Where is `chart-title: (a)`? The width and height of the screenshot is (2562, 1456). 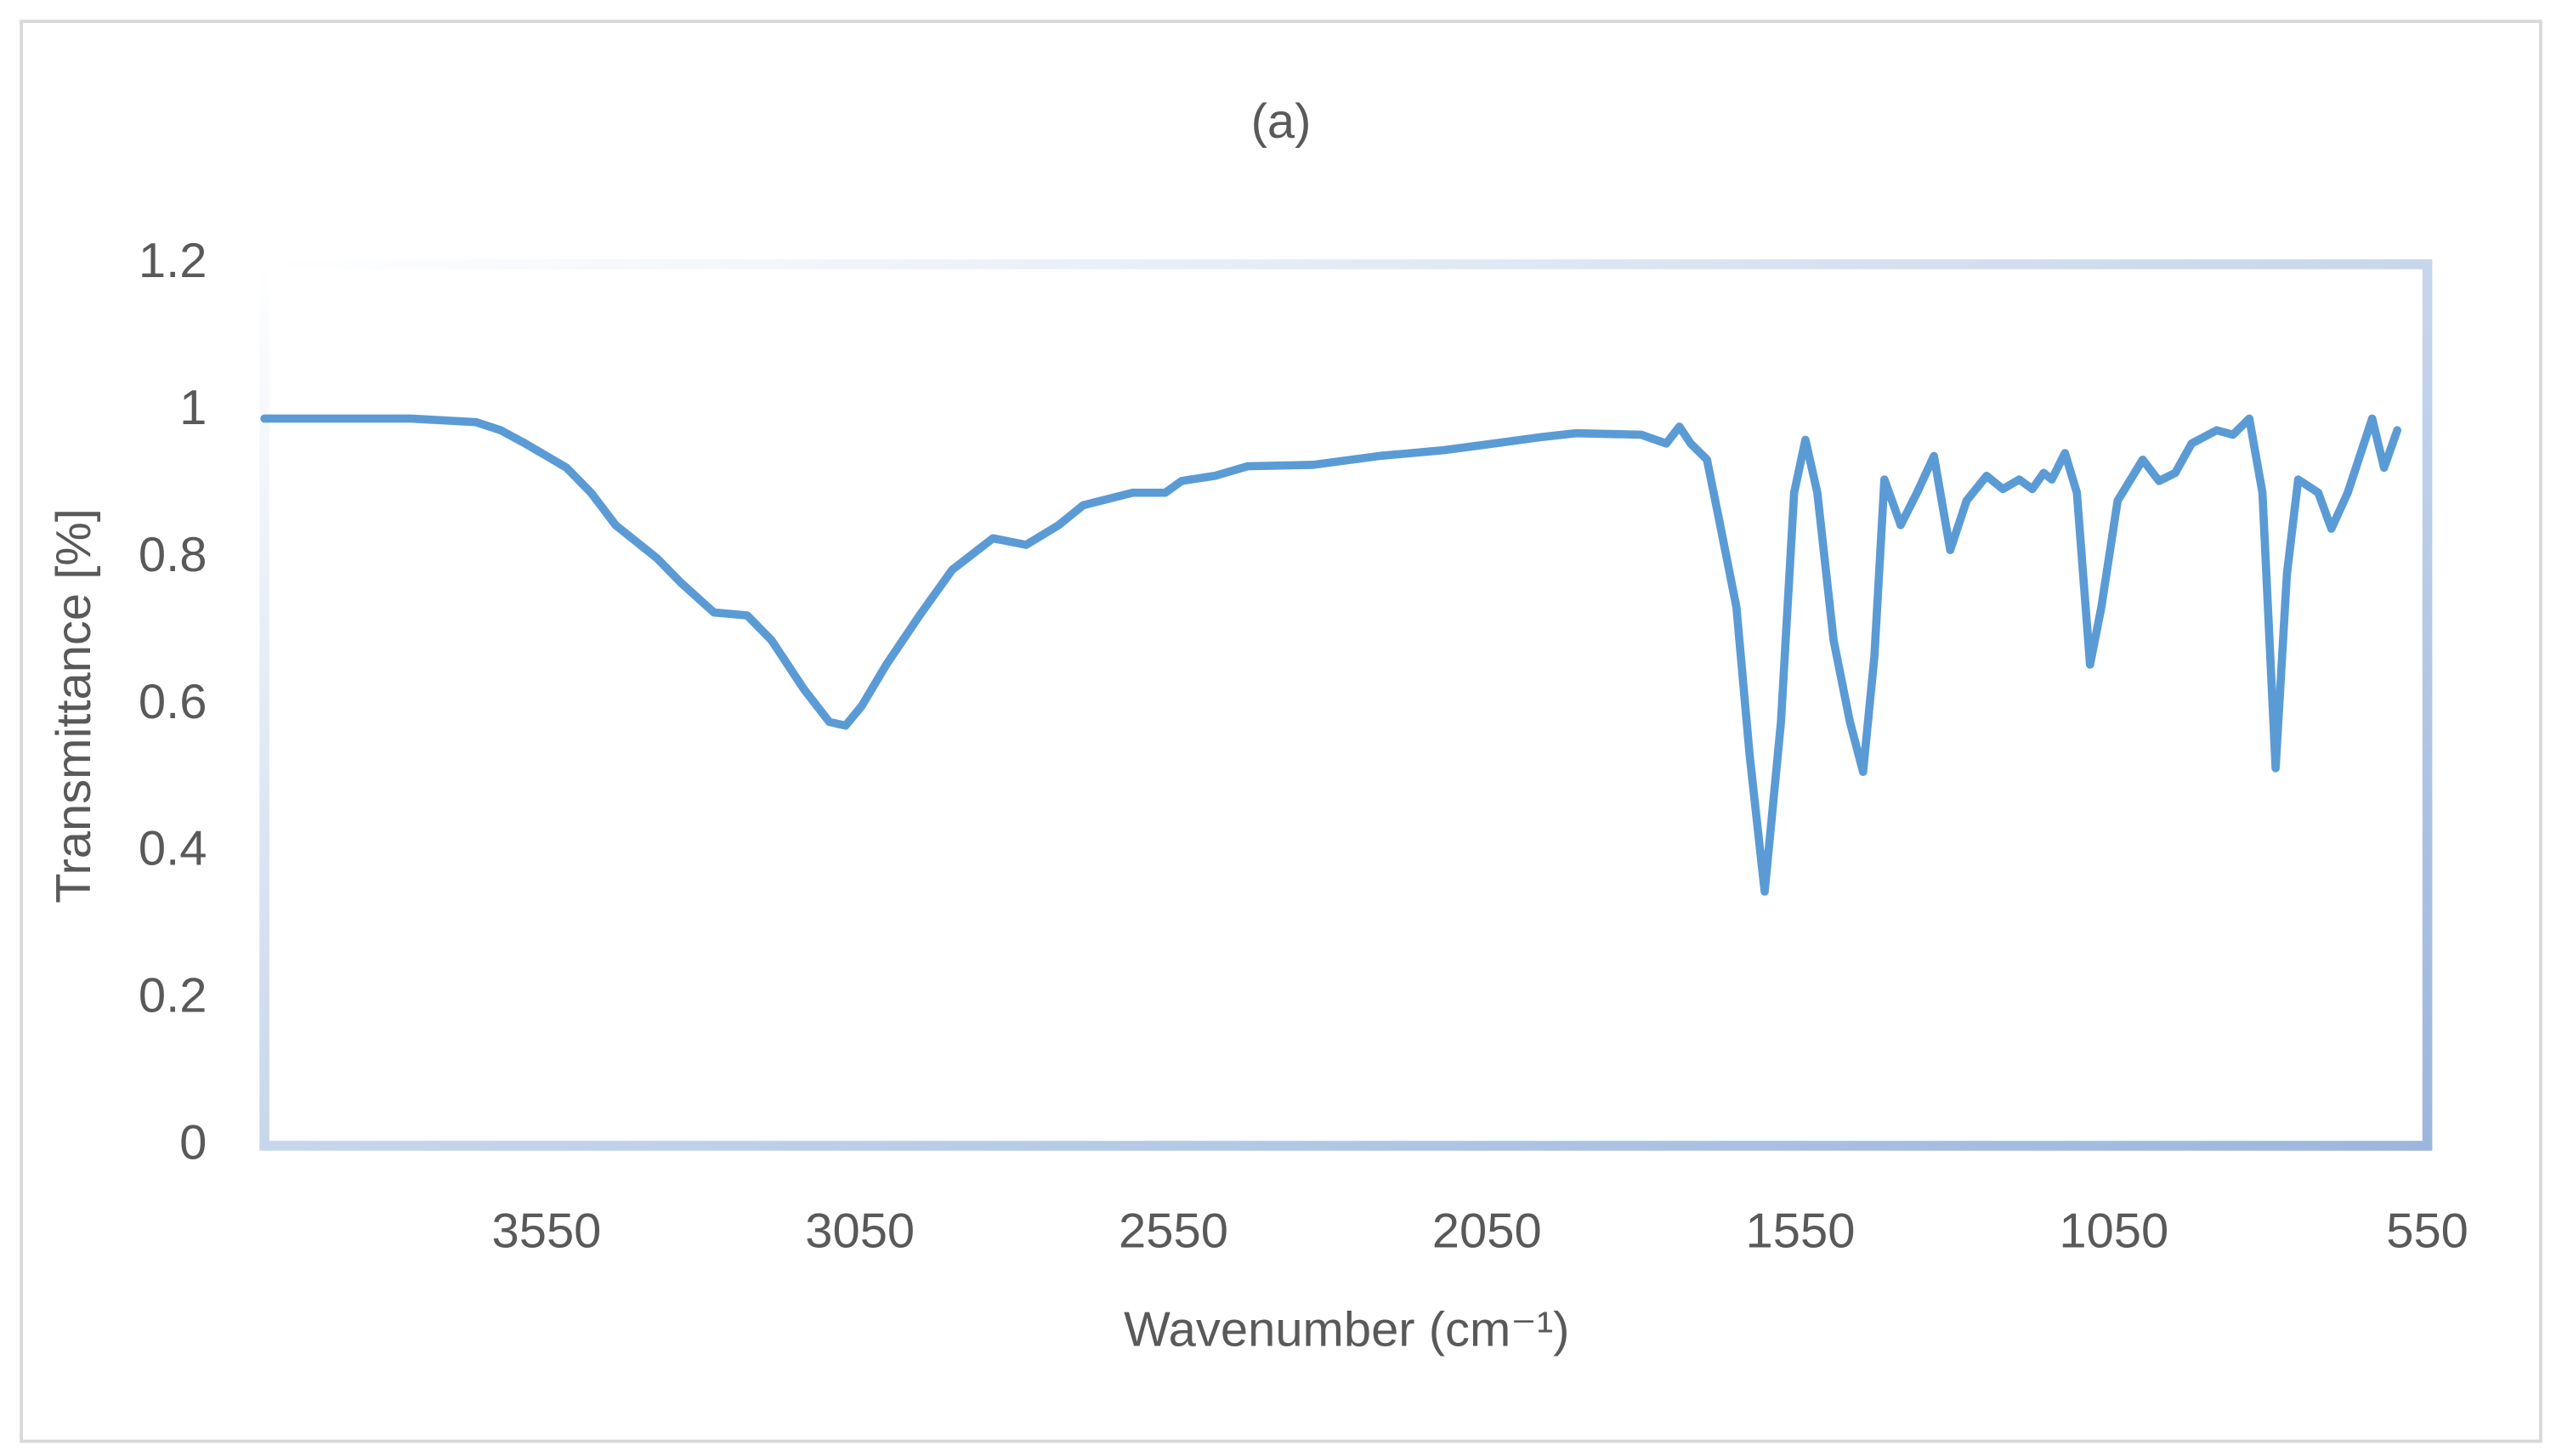
chart-title: (a) is located at coordinates (1281, 122).